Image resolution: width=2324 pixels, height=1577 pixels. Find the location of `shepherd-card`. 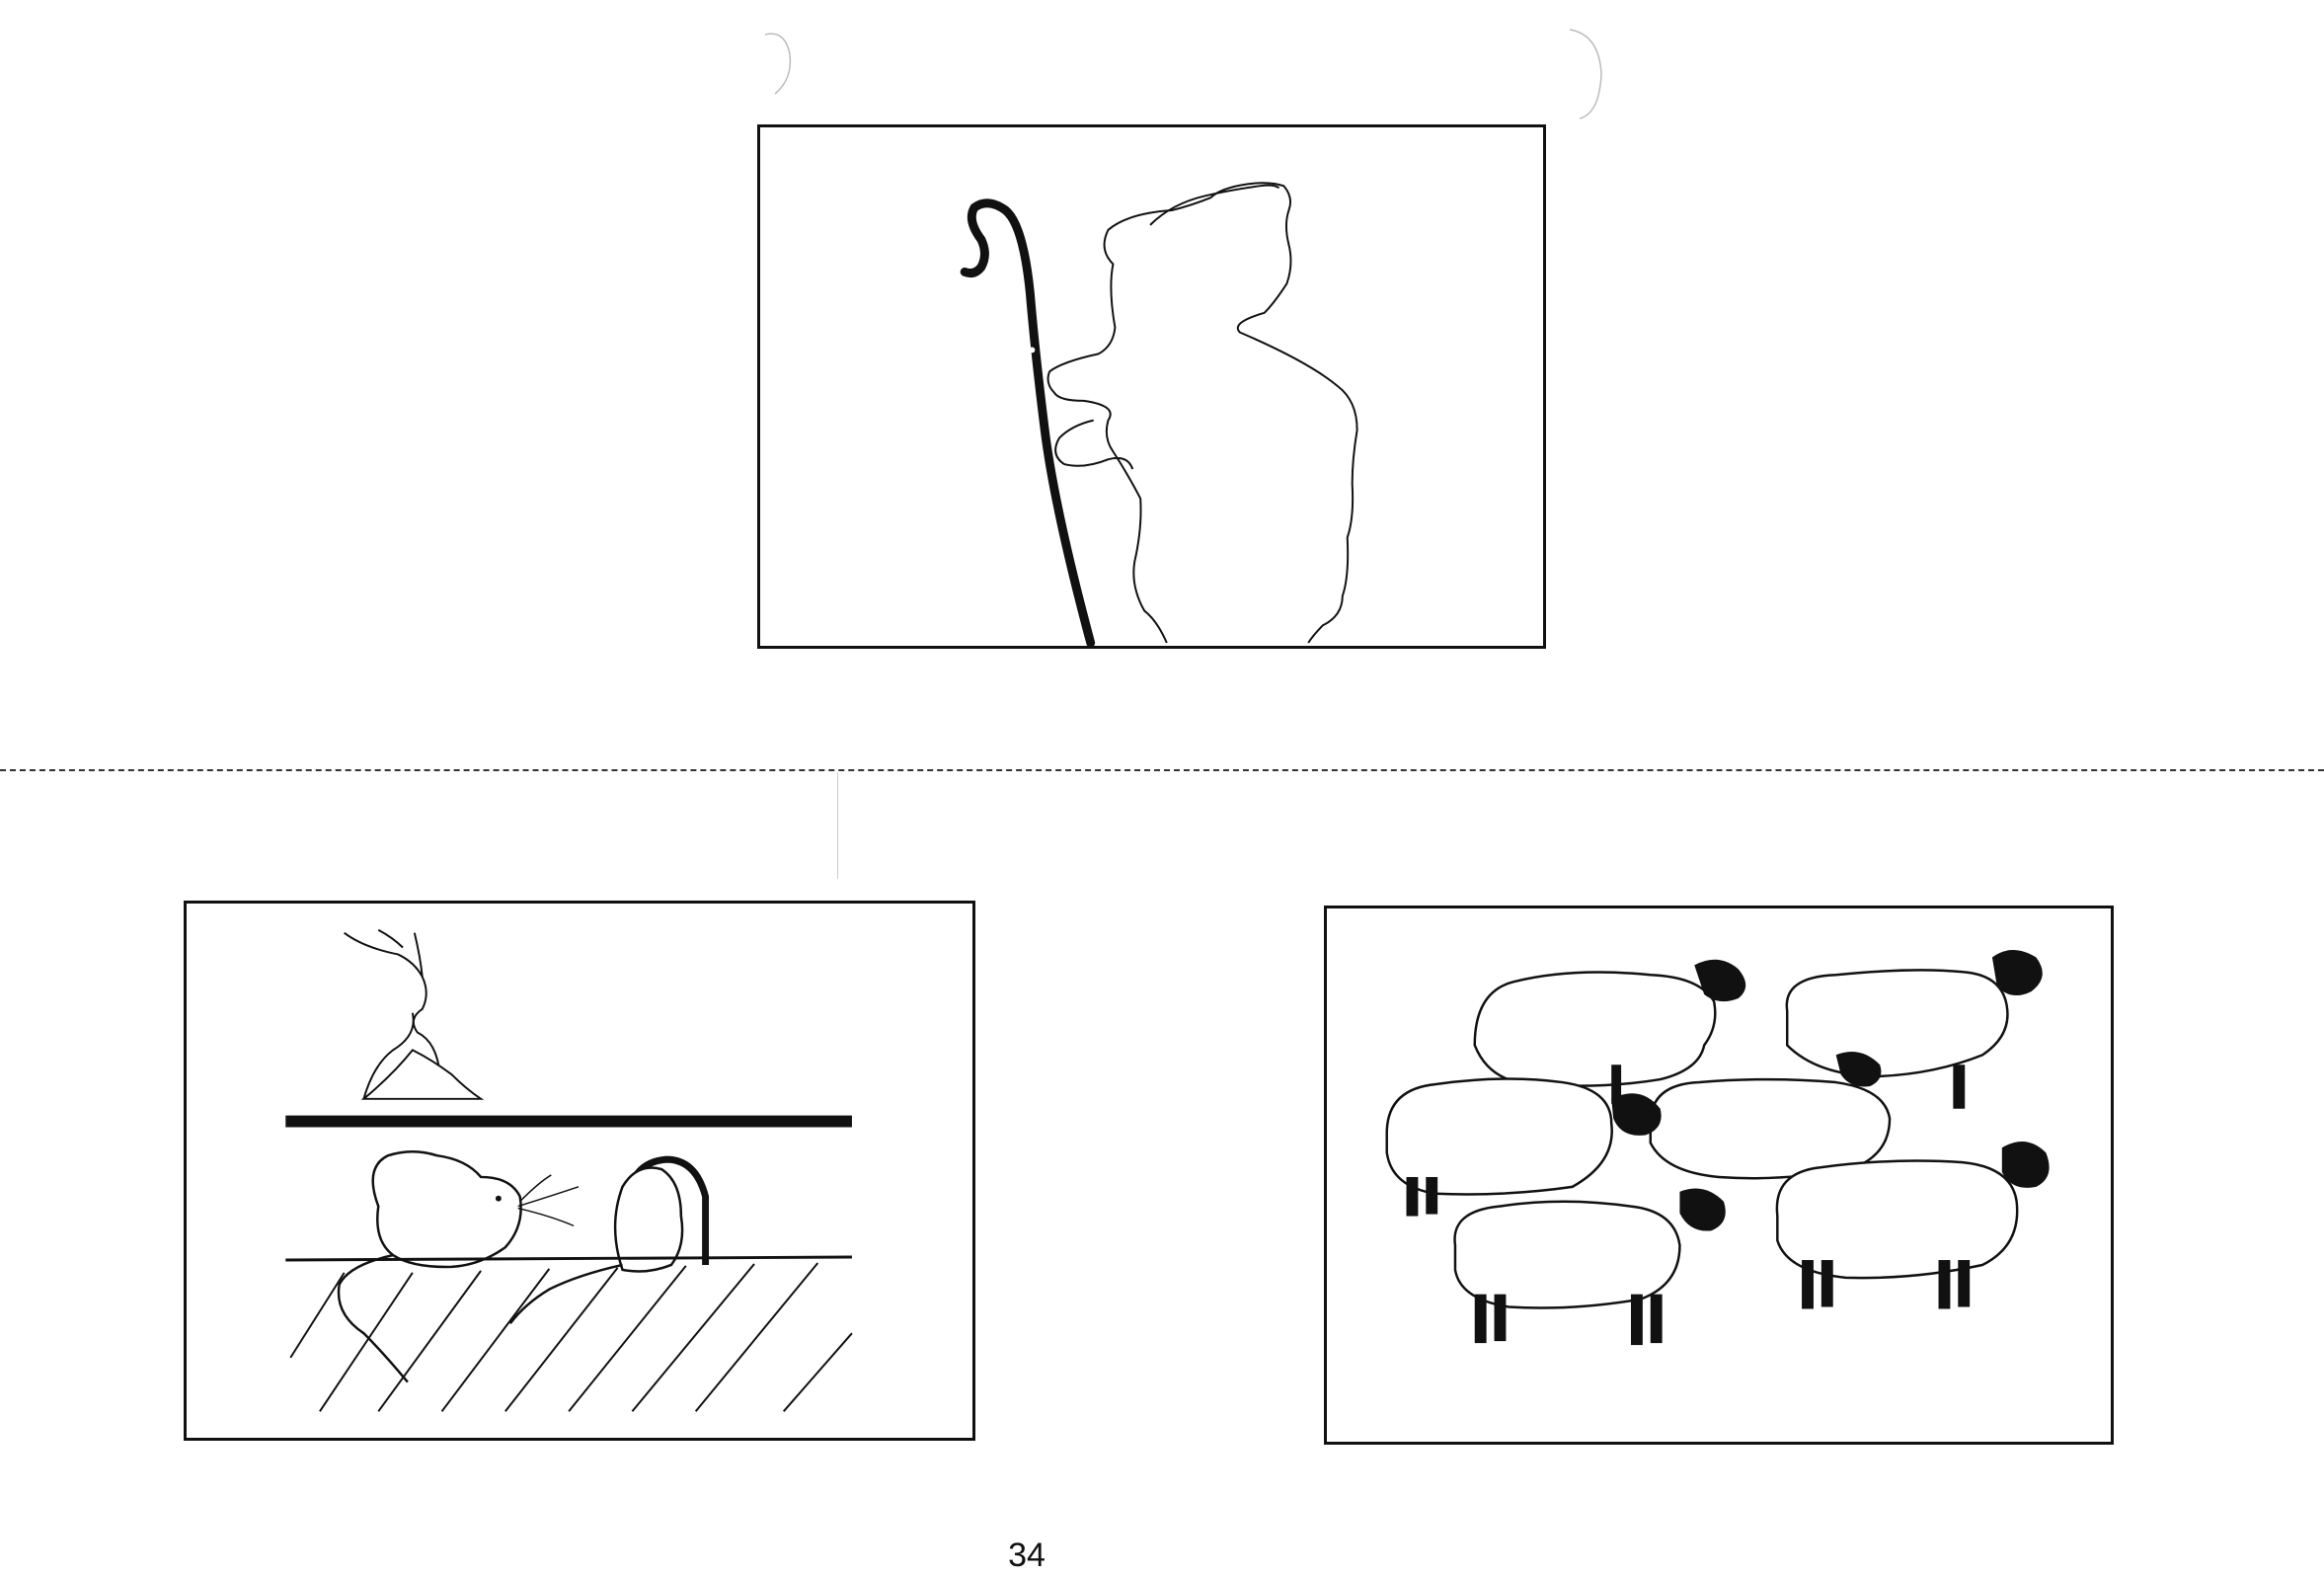

shepherd-card is located at coordinates (1151, 387).